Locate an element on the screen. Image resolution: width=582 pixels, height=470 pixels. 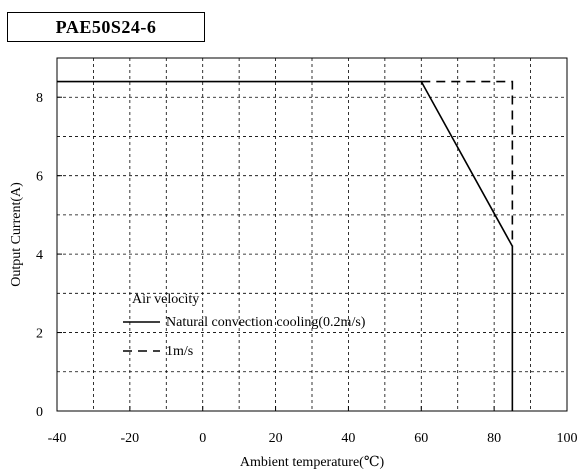
x-tick-label: 80 is located at coordinates (494, 438).